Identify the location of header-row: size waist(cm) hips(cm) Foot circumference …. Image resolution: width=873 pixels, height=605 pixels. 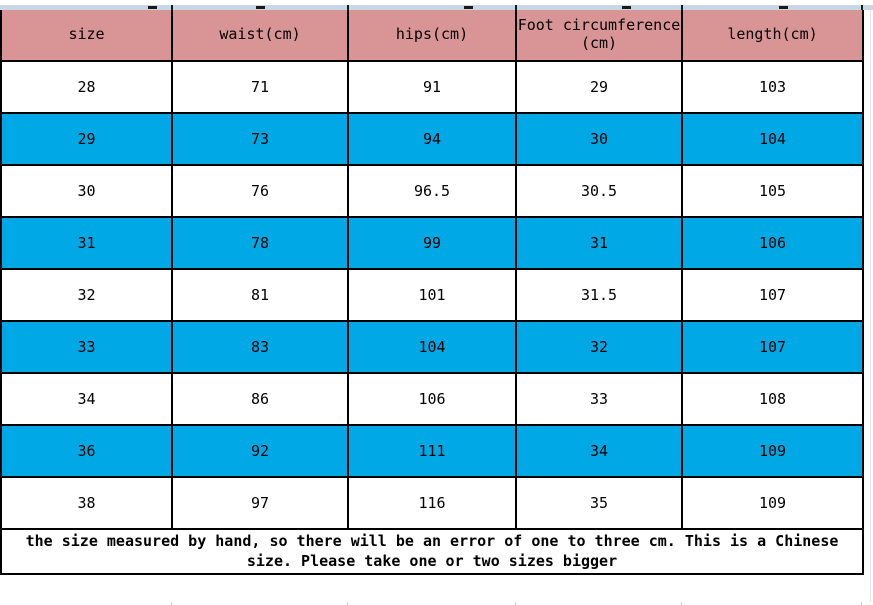
(432, 33).